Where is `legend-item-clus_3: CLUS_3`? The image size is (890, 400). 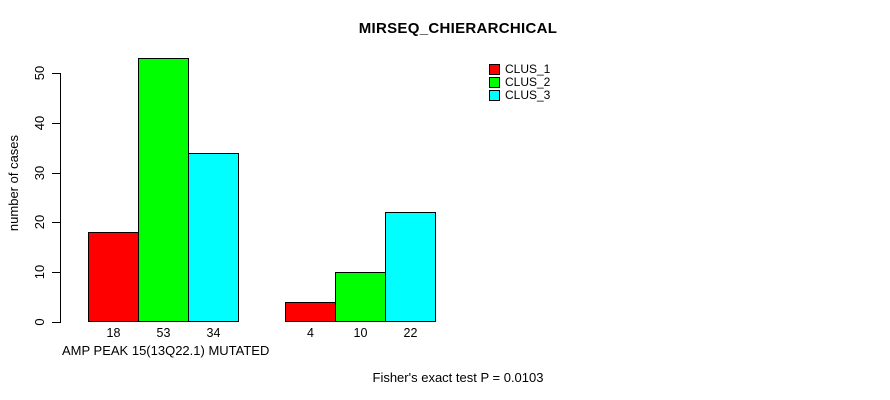 legend-item-clus_3: CLUS_3 is located at coordinates (519, 95).